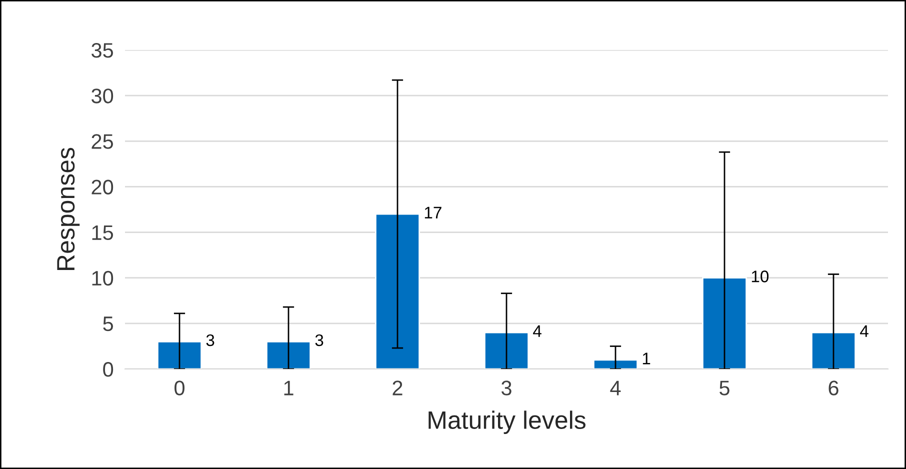 The height and width of the screenshot is (469, 906). Describe the element at coordinates (507, 422) in the screenshot. I see `x-axis-title: Maturity levels` at that location.